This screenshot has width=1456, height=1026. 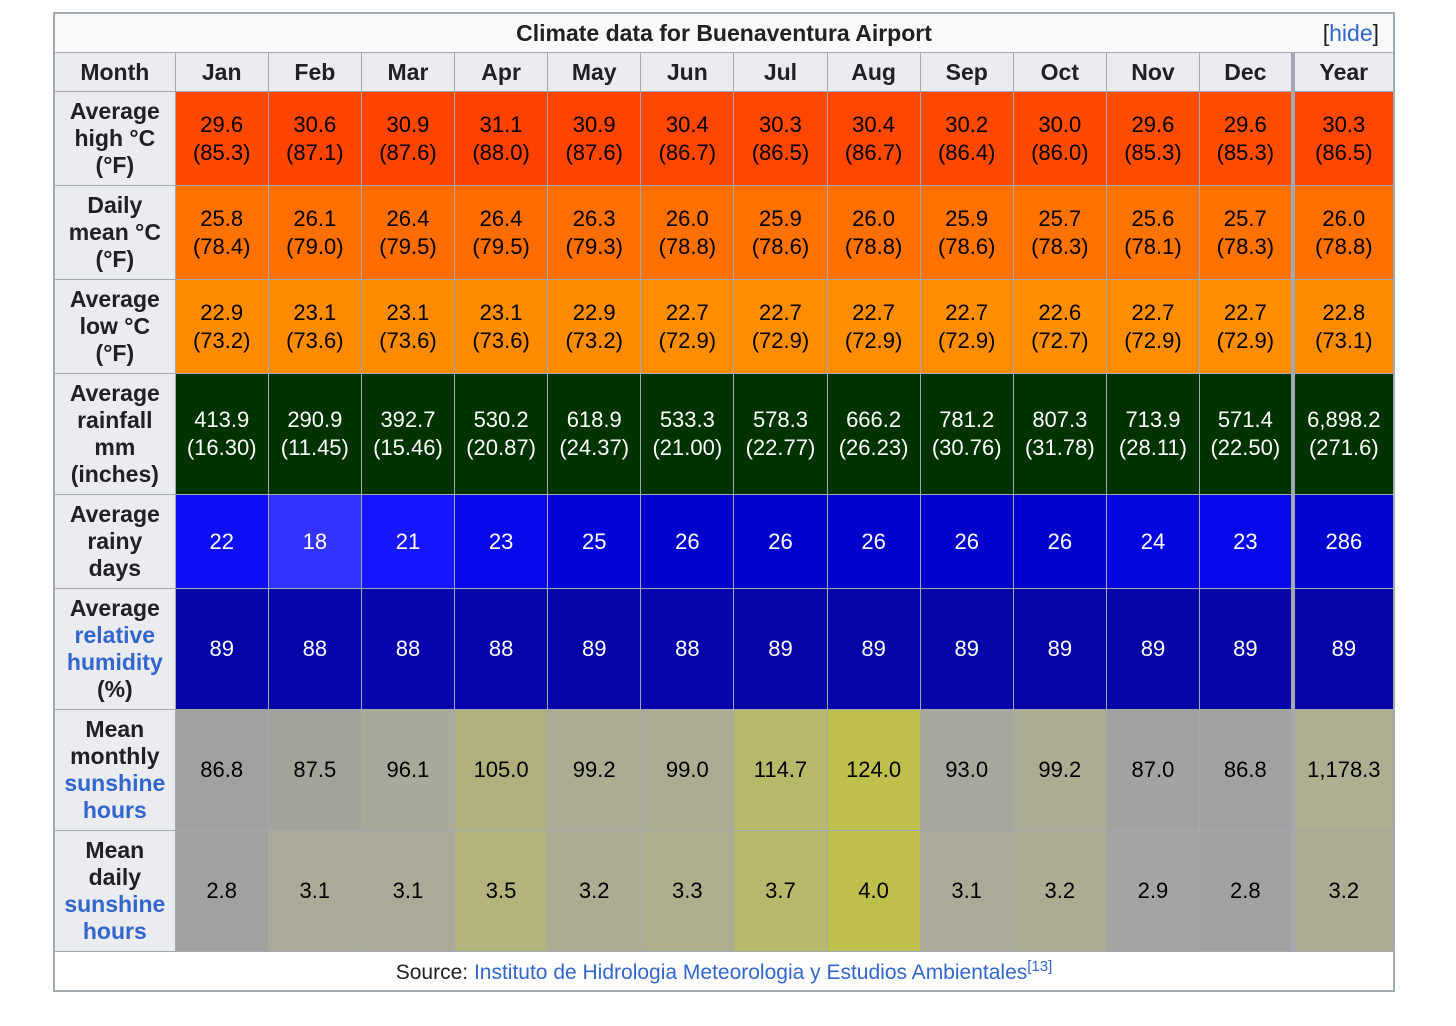 What do you see at coordinates (1246, 72) in the screenshot?
I see `month-header-dec: Dec` at bounding box center [1246, 72].